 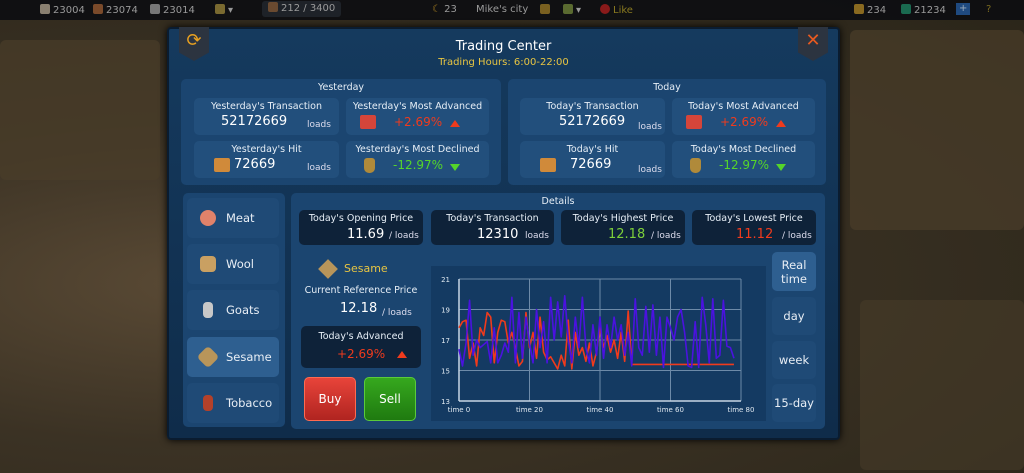 What do you see at coordinates (62, 10) in the screenshot?
I see `stone-resource: 23004` at bounding box center [62, 10].